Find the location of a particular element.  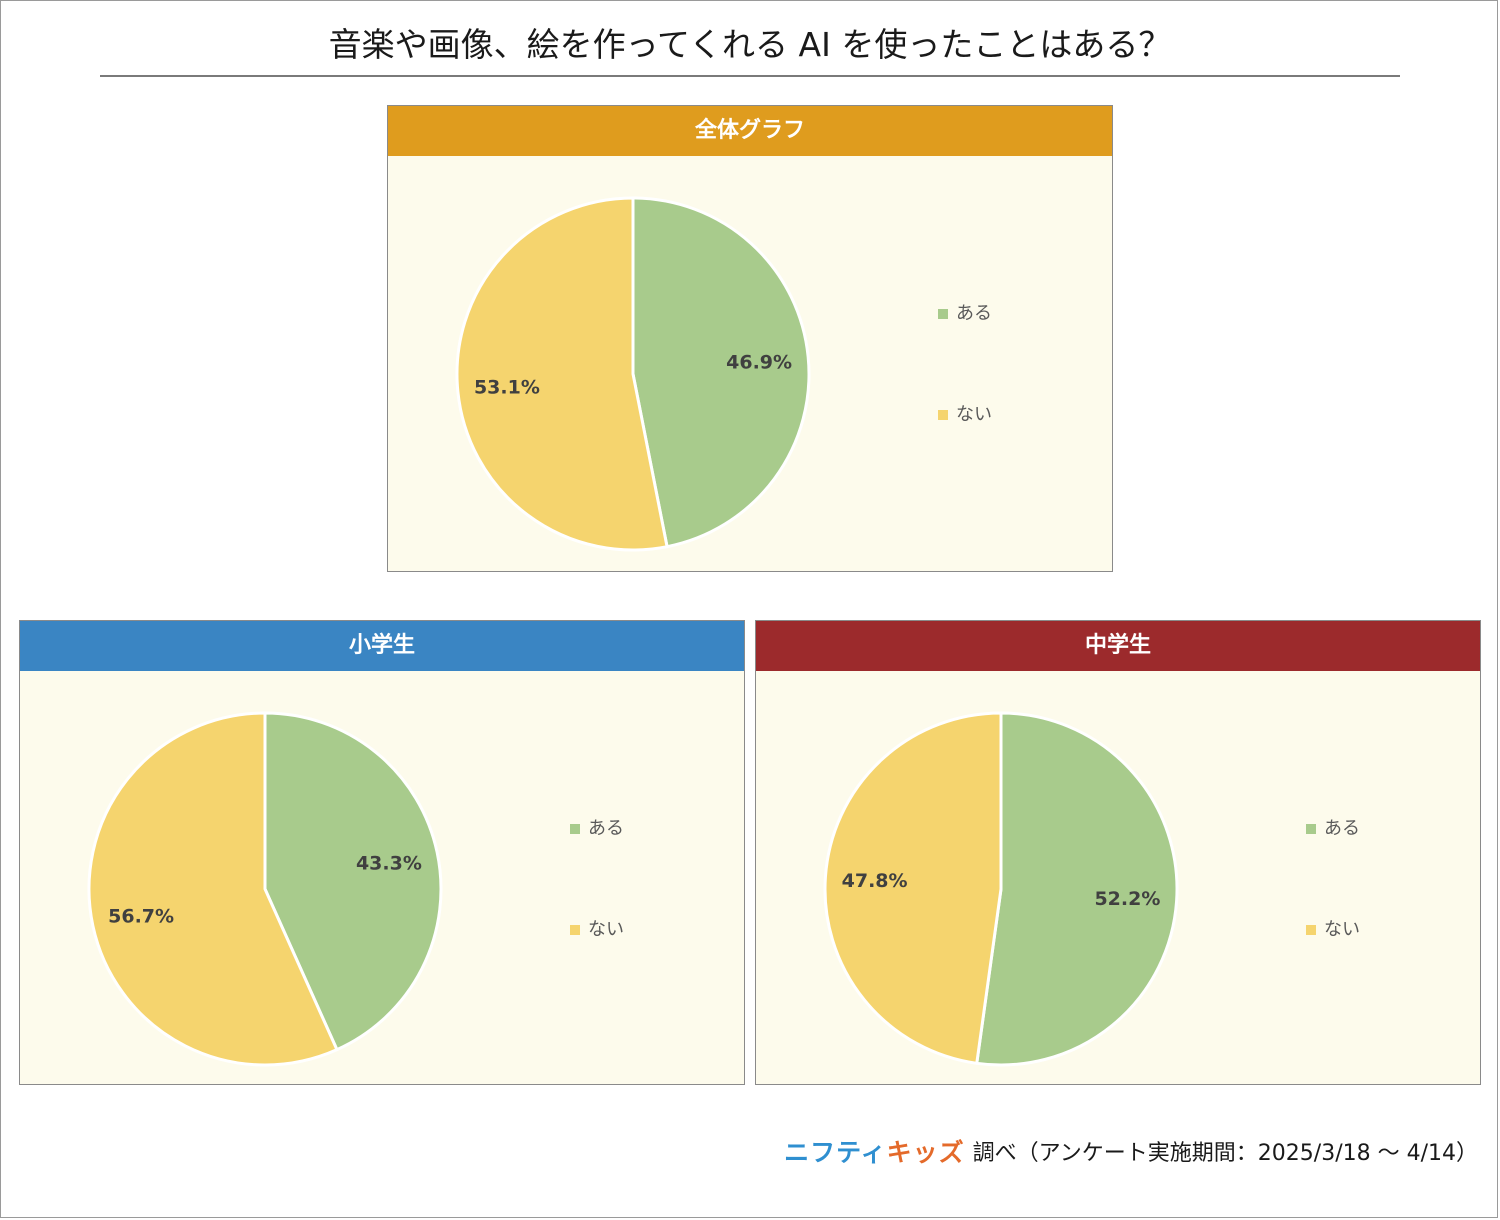

slice-data-label-aru: 52.2% is located at coordinates (1127, 899).